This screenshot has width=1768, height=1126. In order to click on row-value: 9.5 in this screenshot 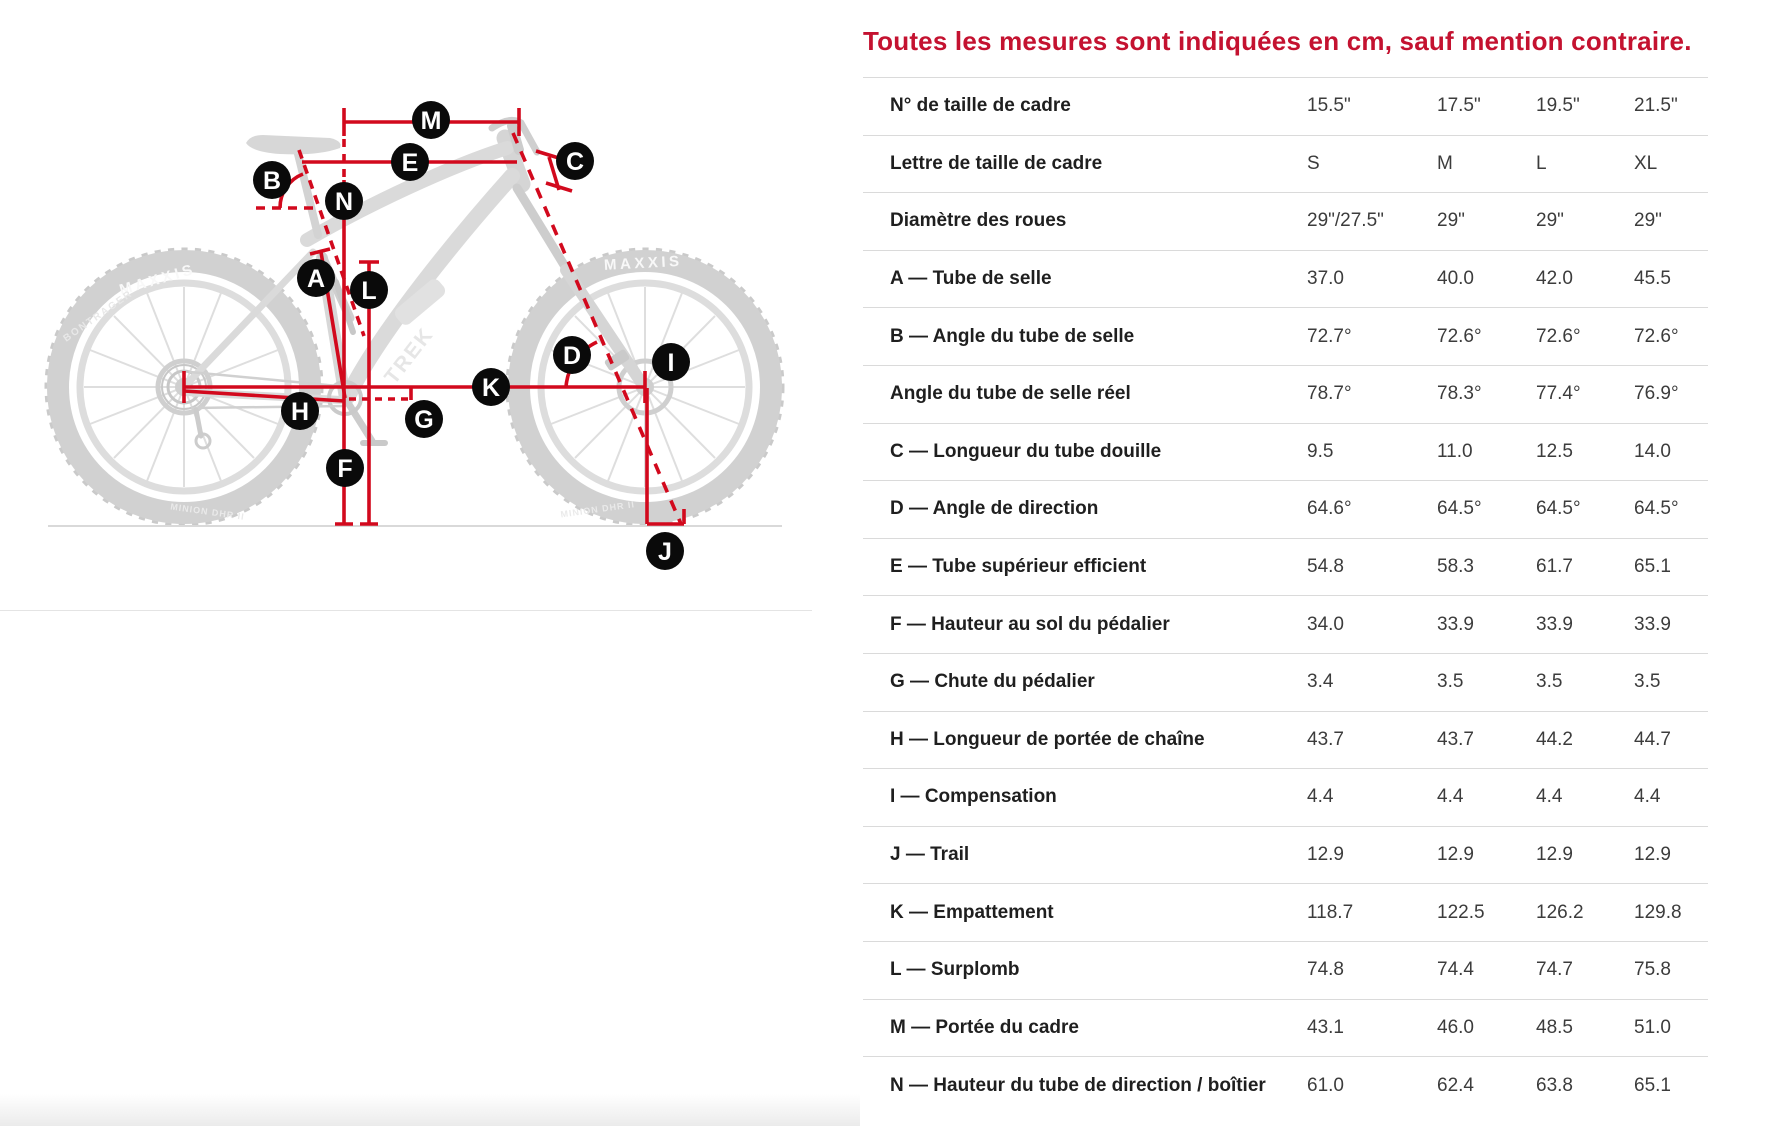, I will do `click(1372, 451)`.